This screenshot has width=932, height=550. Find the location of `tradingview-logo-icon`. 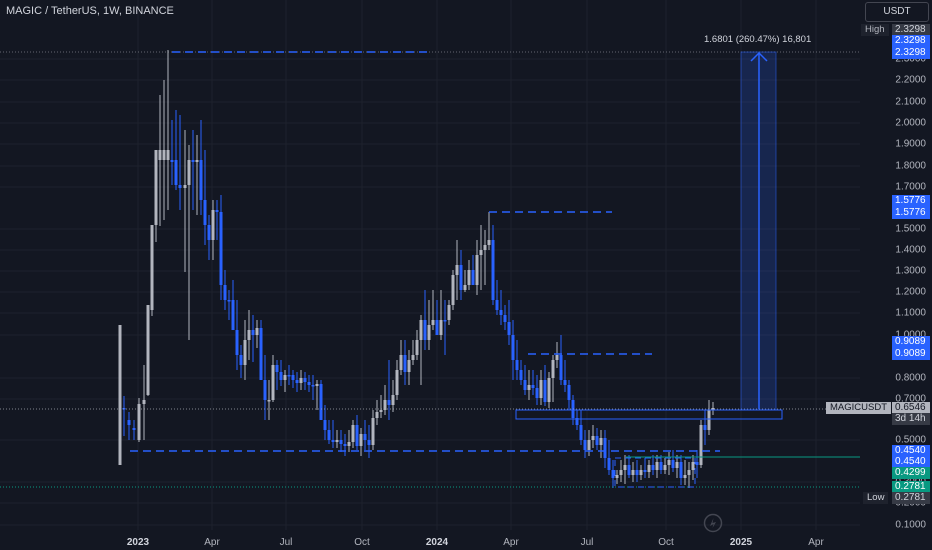

tradingview-logo-icon is located at coordinates (713, 523).